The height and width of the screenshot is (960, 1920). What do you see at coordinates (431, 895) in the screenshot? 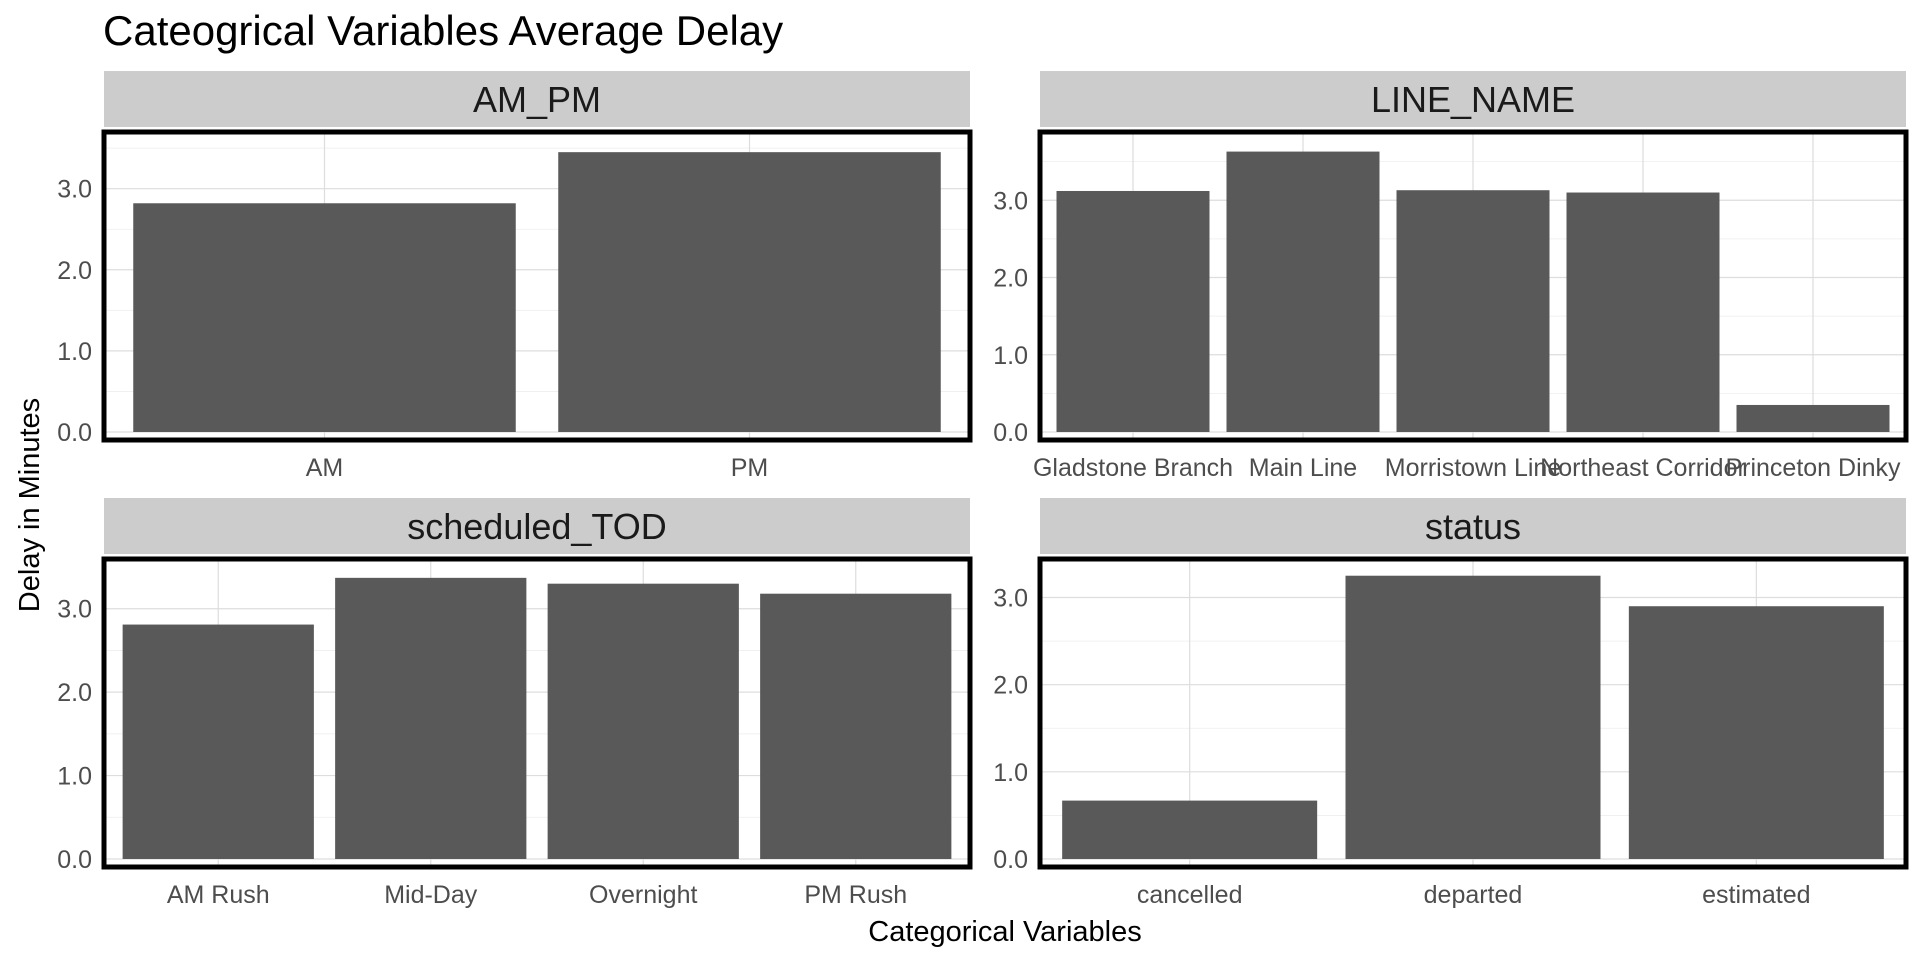
I see `x-tick-label: Mid-Day` at bounding box center [431, 895].